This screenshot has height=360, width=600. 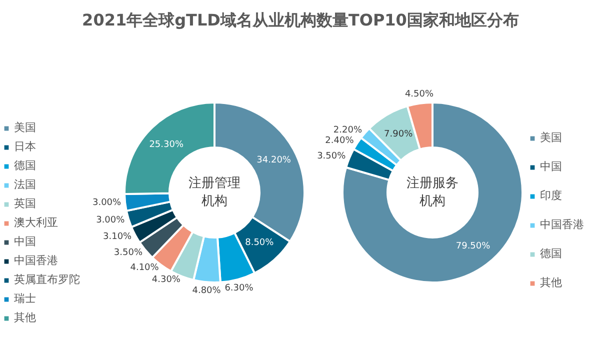 I want to click on legend-label: 英国, so click(x=25, y=203).